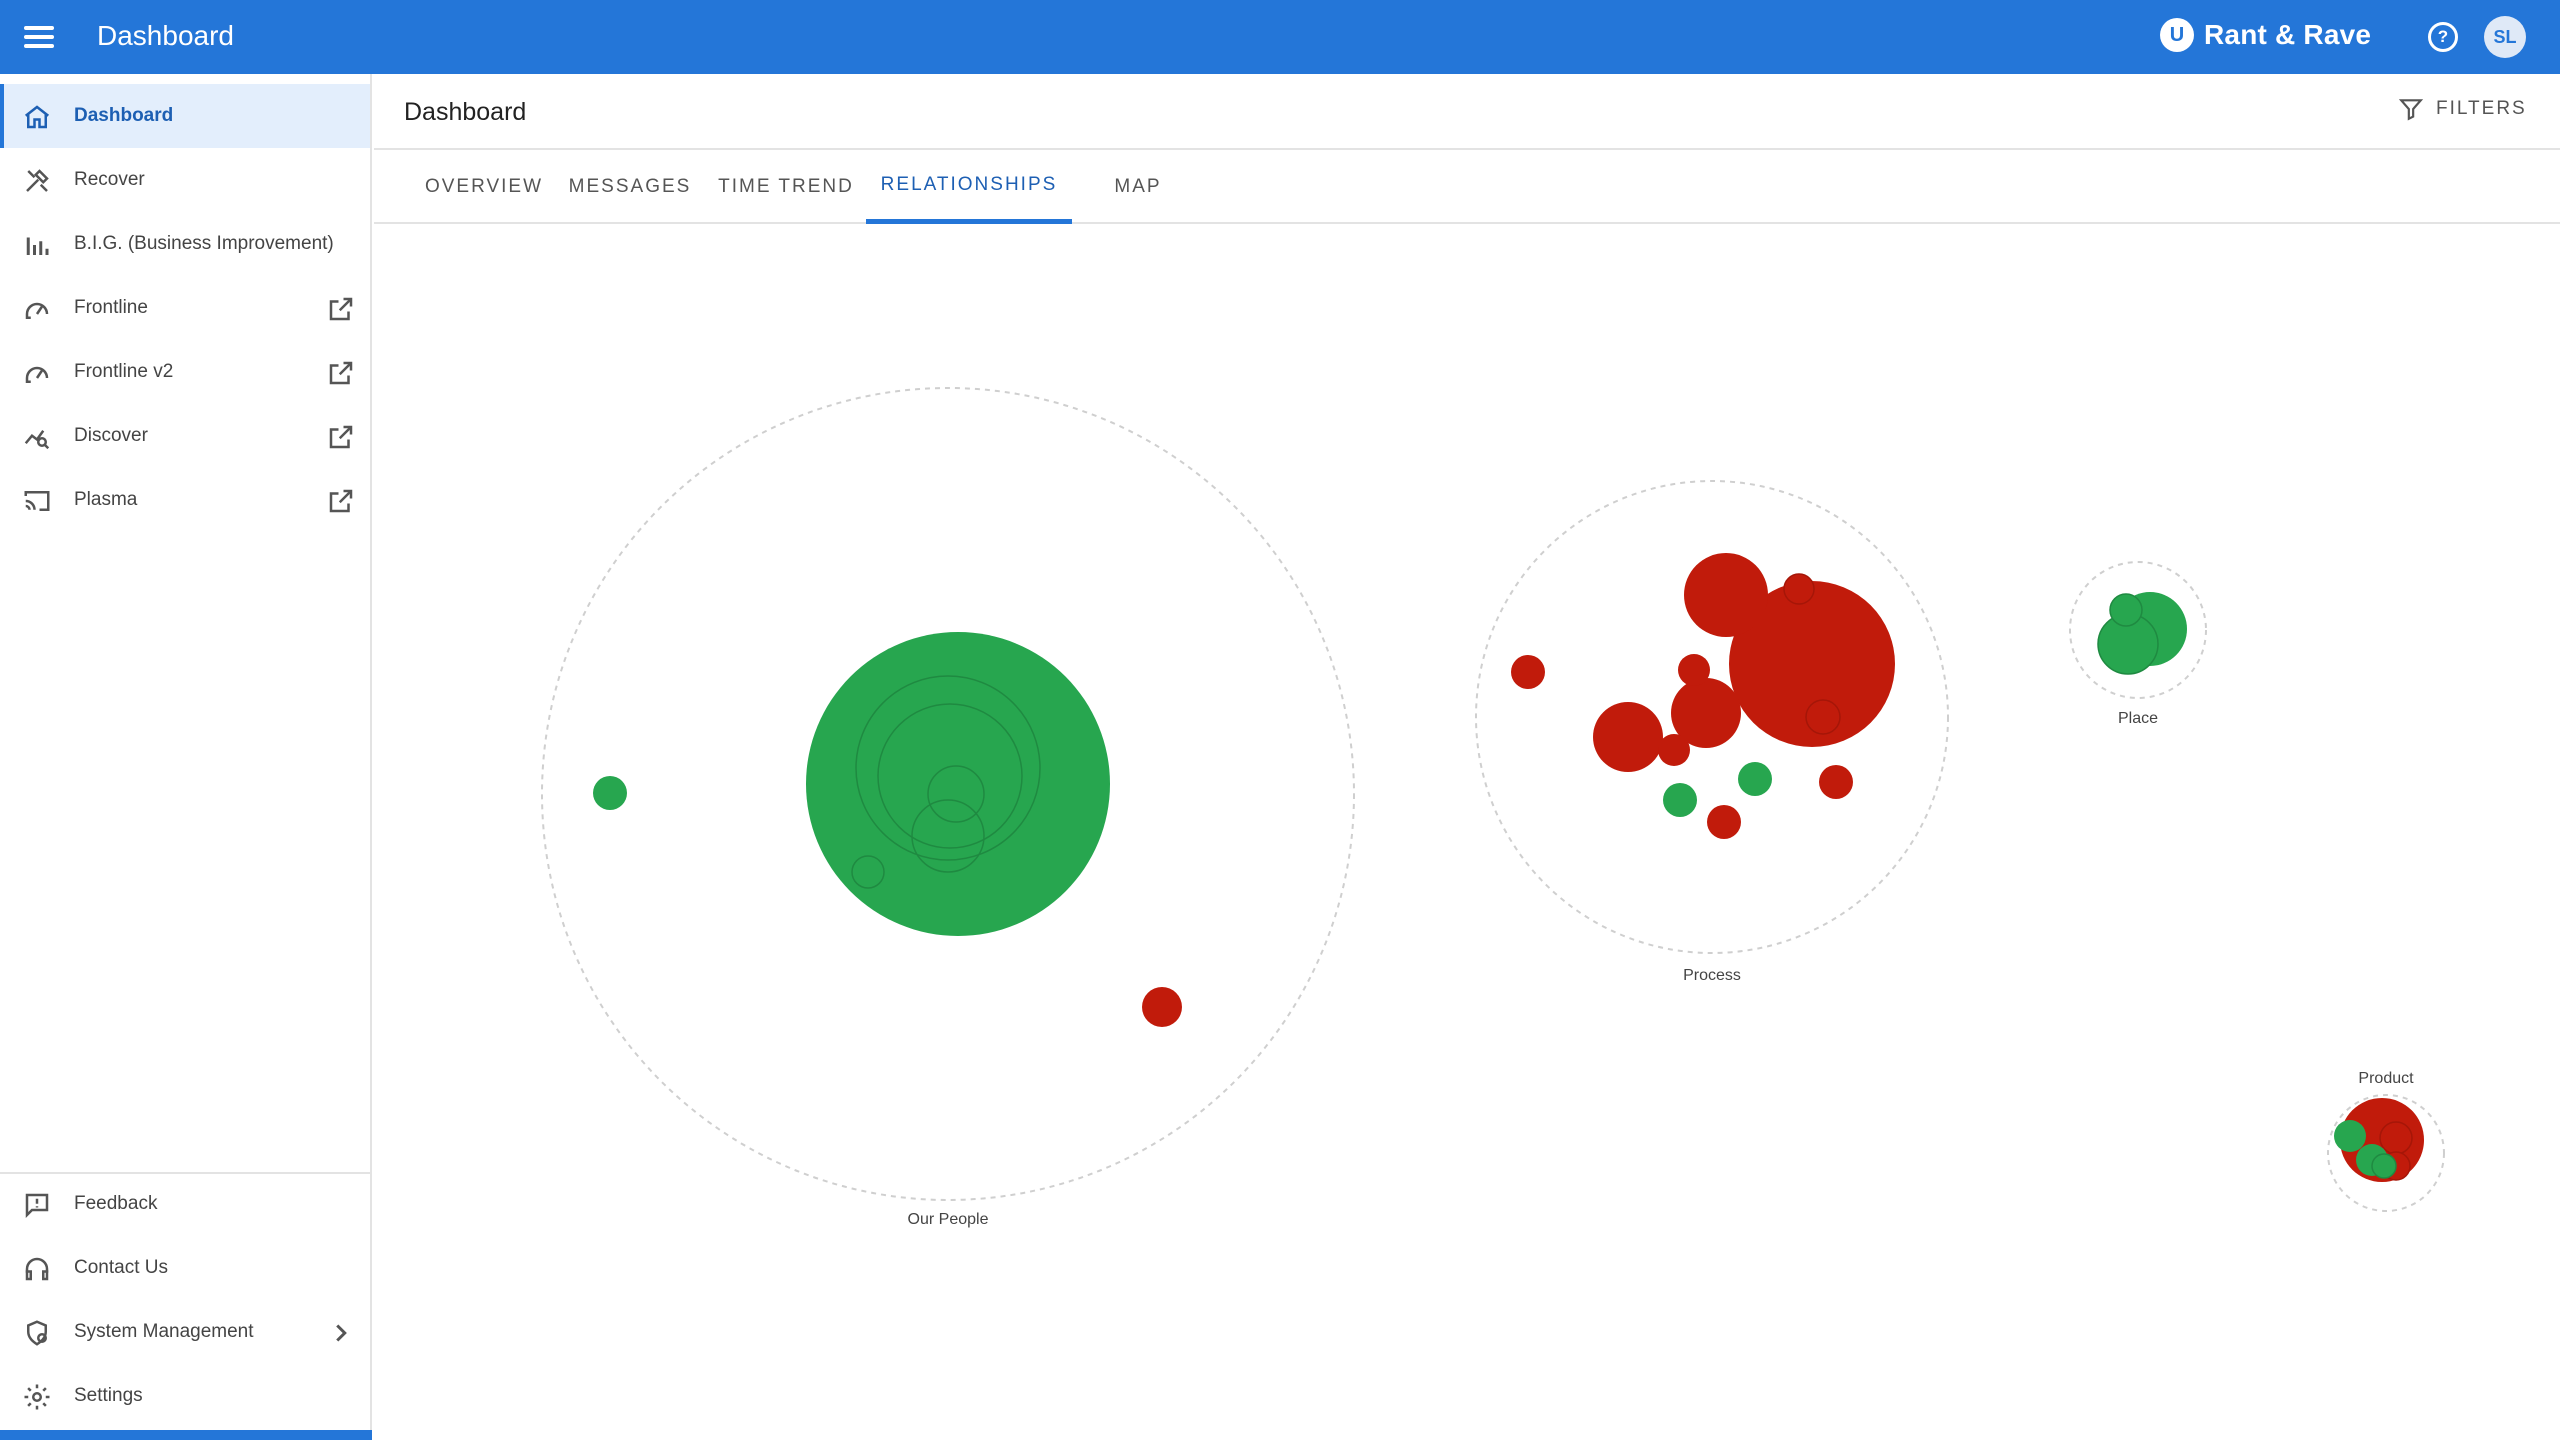 The width and height of the screenshot is (2560, 1440). What do you see at coordinates (111, 307) in the screenshot?
I see `sidebar-item-label: Frontline` at bounding box center [111, 307].